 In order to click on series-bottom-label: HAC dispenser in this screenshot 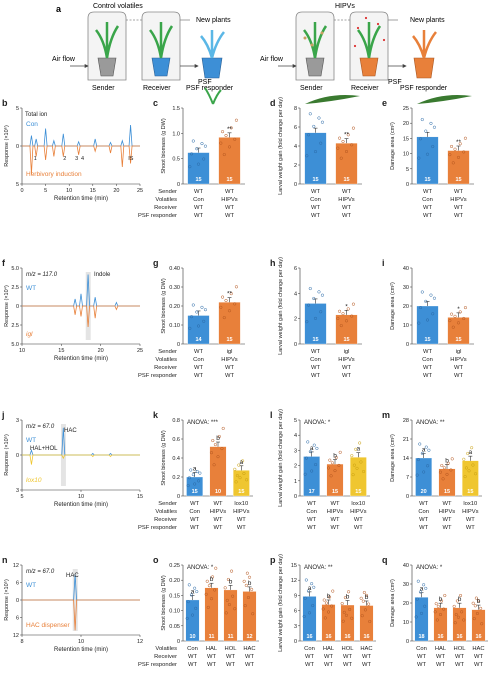, I will do `click(48, 625)`.